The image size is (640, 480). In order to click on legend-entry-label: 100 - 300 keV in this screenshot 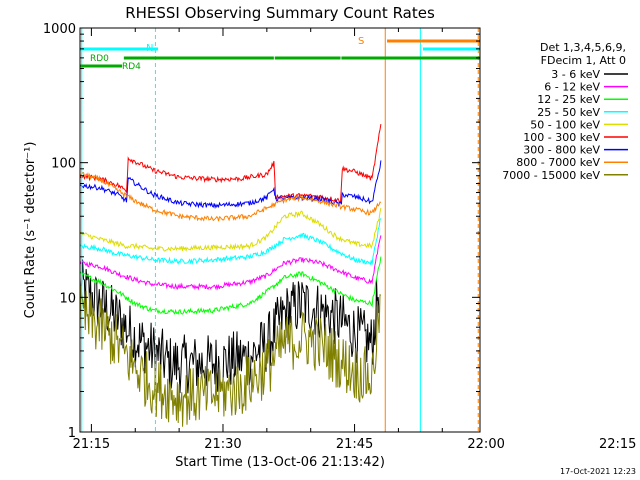, I will do `click(561, 137)`.